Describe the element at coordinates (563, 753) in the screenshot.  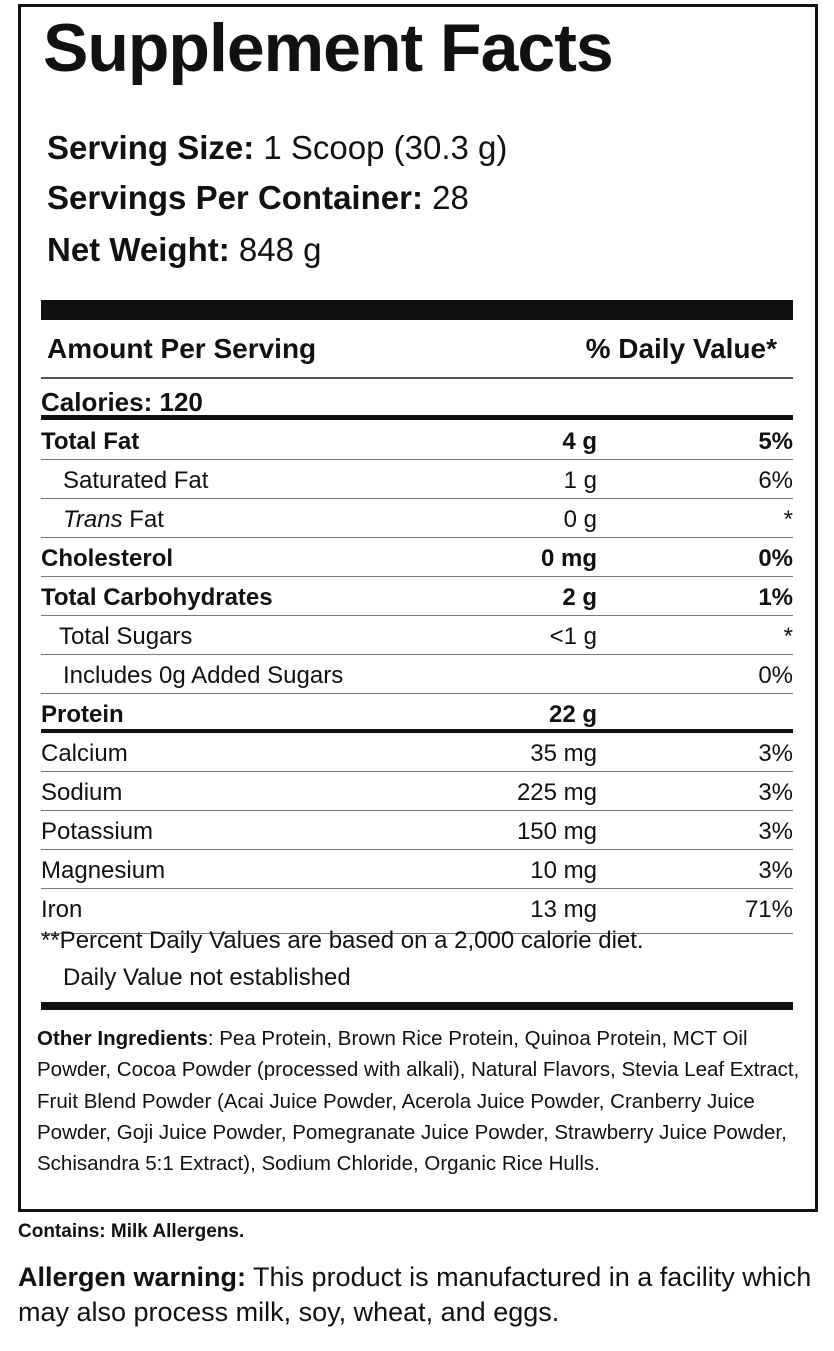
I see `nutrient-amount: 35 mg` at that location.